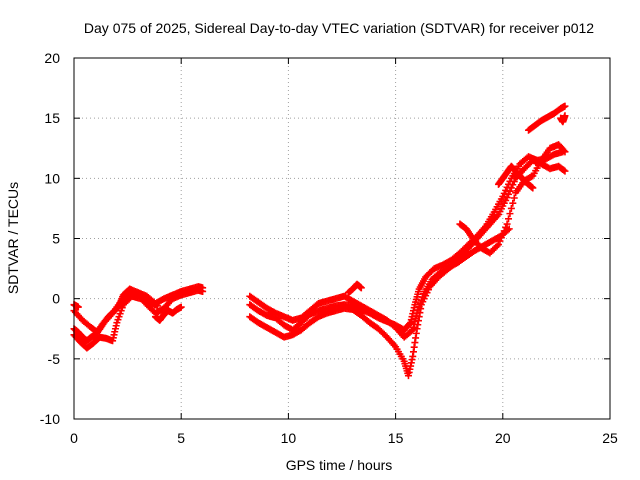 Image resolution: width=640 pixels, height=480 pixels. What do you see at coordinates (56, 239) in the screenshot?
I see `y-tick-label: 5` at bounding box center [56, 239].